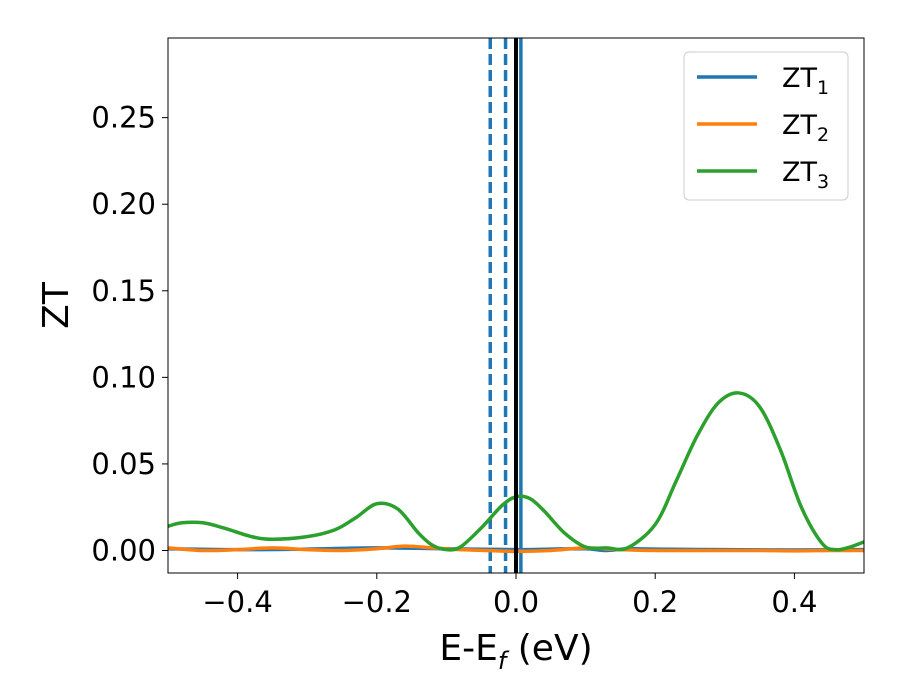 The width and height of the screenshot is (900, 700). I want to click on x-axis-label-unit: (eV), so click(549, 648).